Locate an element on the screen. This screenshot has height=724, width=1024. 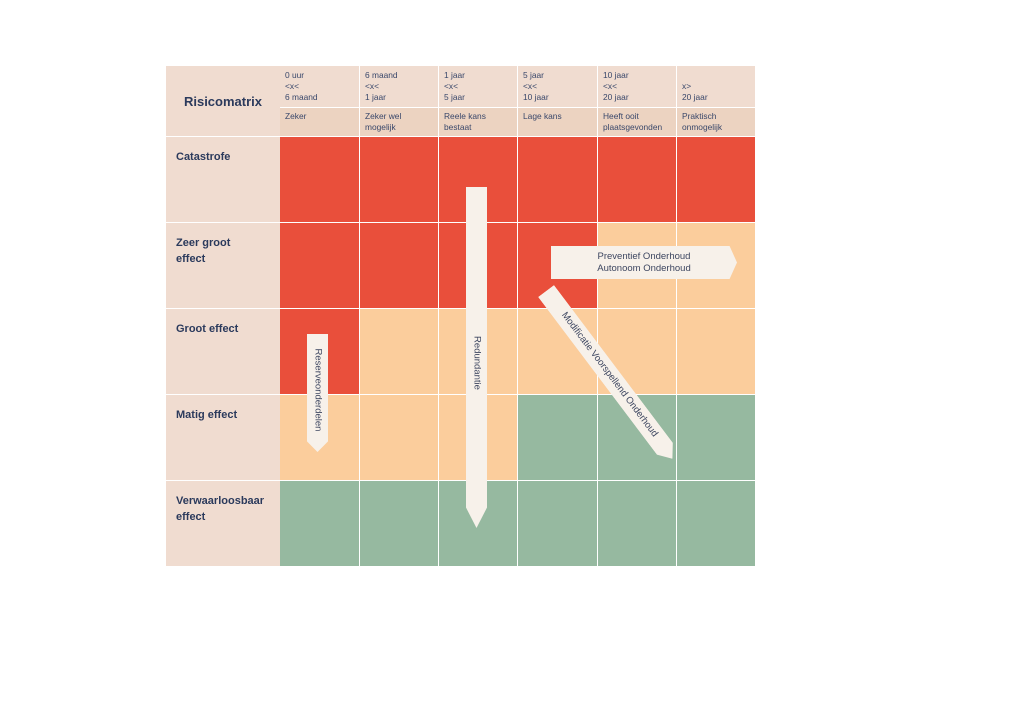
header-time-1: 0 uur <x< 6 maand is located at coordinates (319, 86).